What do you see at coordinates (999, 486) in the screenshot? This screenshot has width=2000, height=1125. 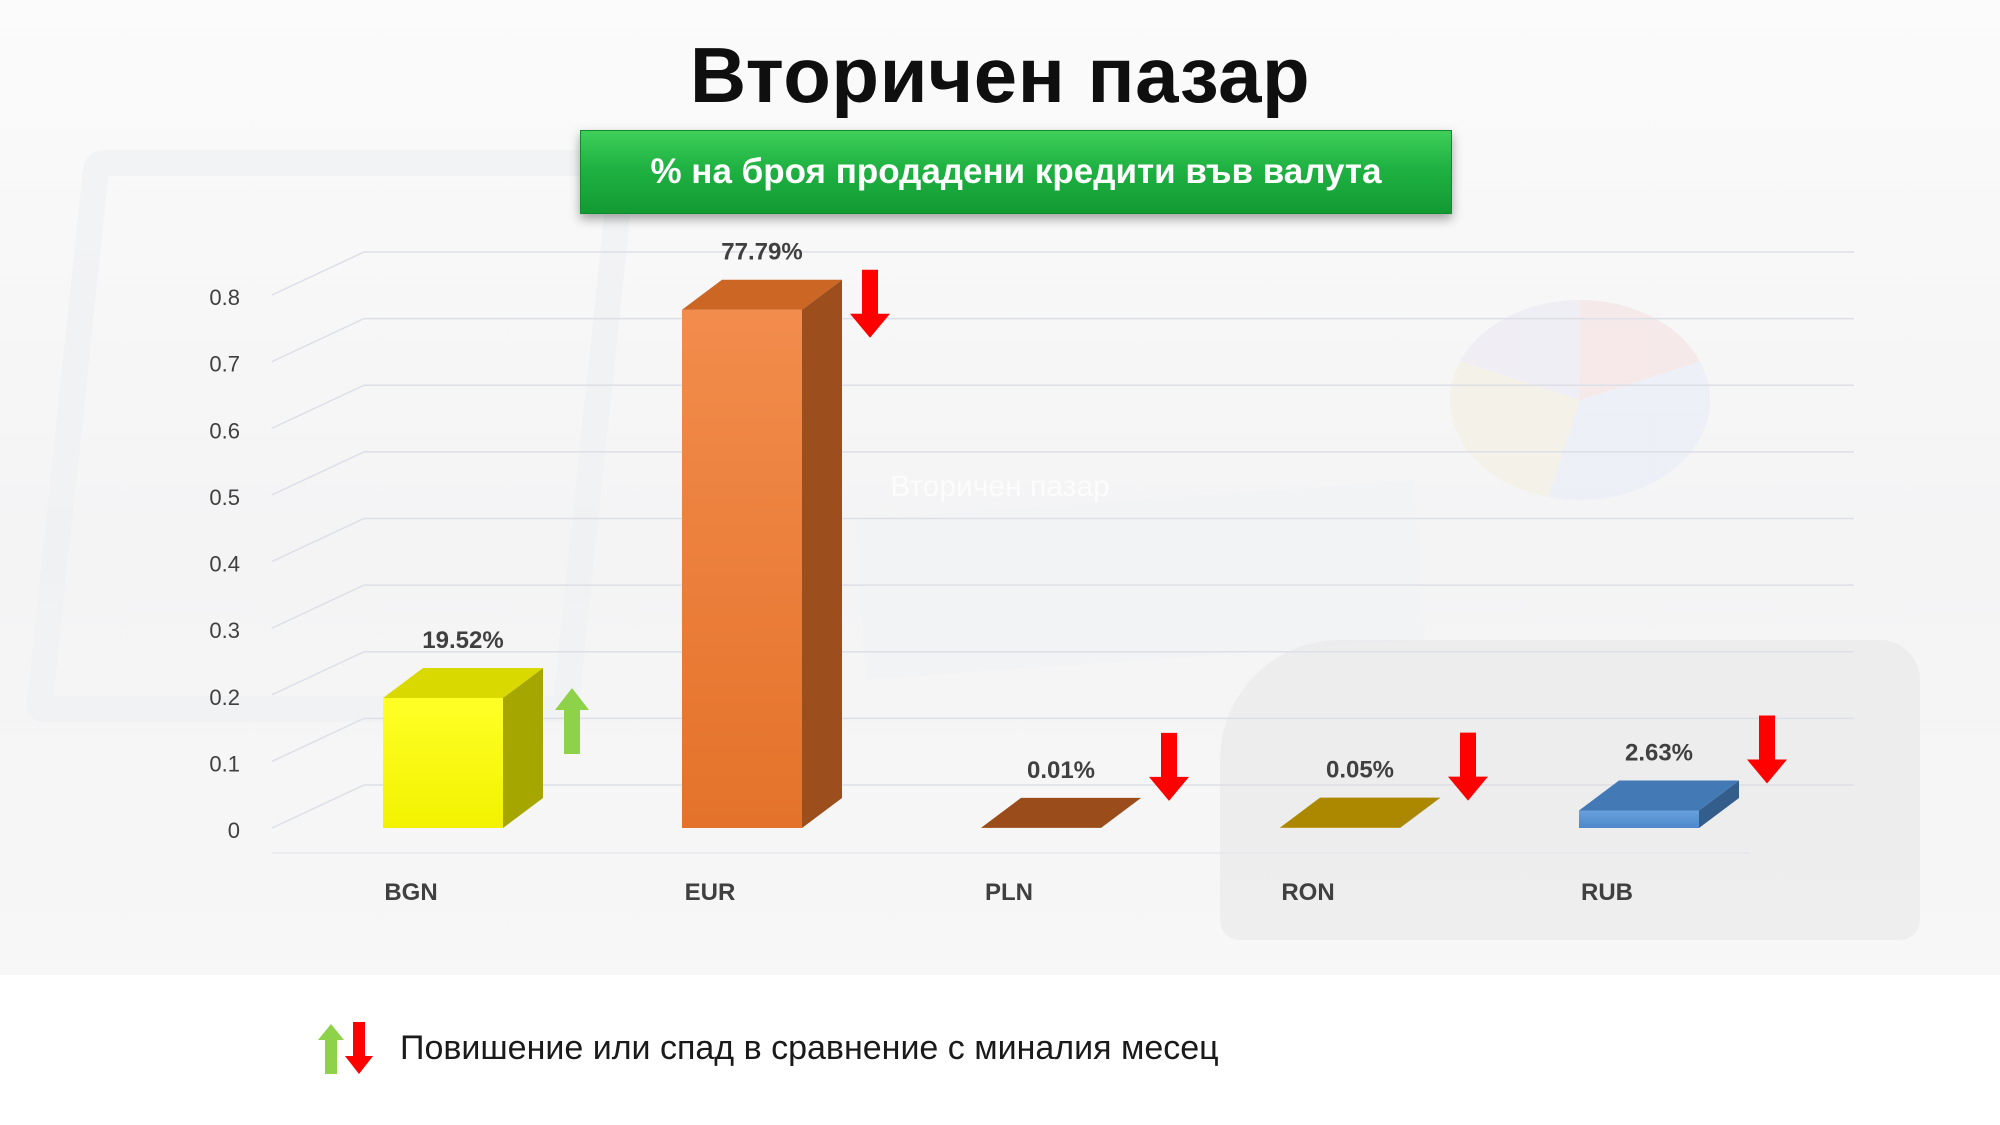 I see `chart-watermark: Вторичен пазар` at bounding box center [999, 486].